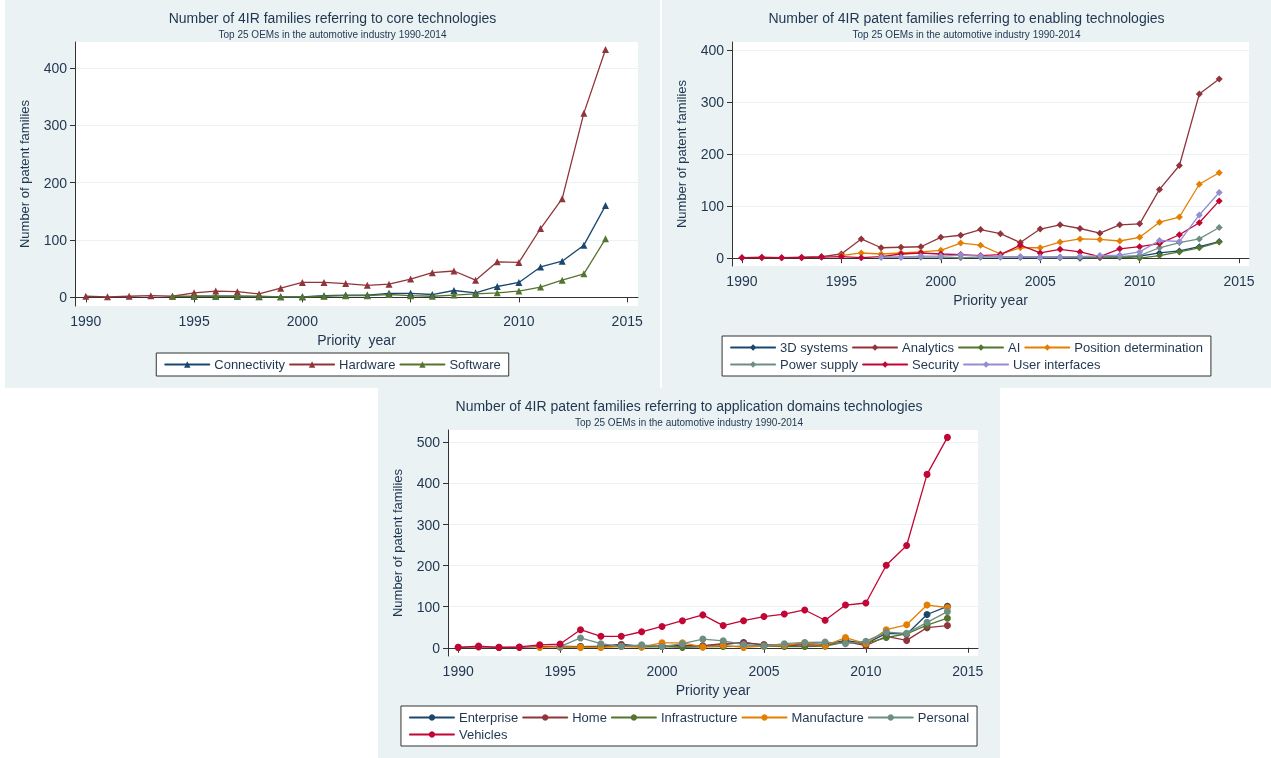 This screenshot has width=1271, height=758. Describe the element at coordinates (488, 717) in the screenshot. I see `legend-label: Enterprise` at that location.